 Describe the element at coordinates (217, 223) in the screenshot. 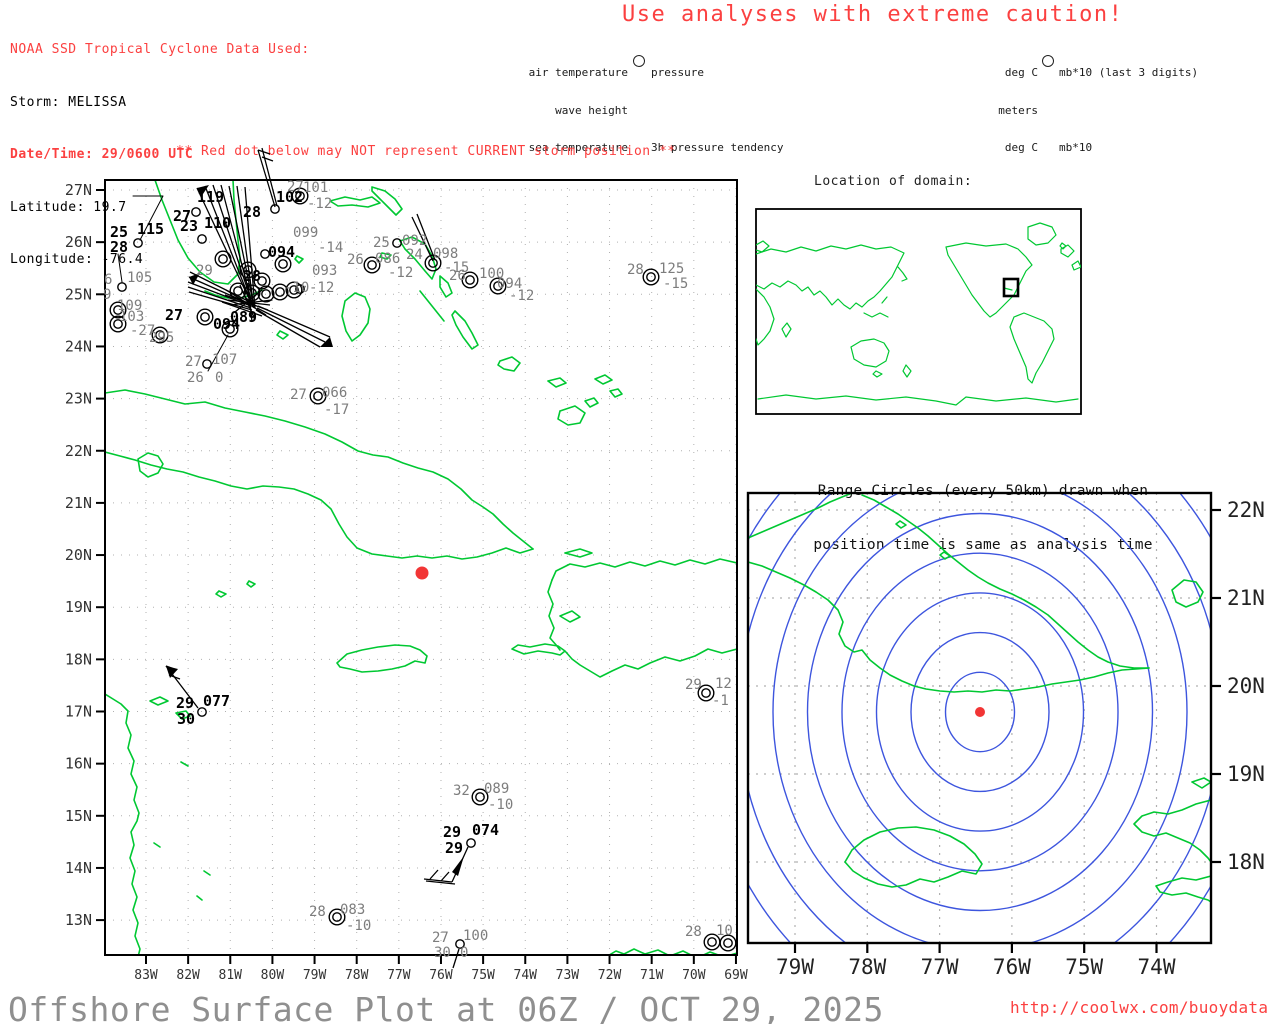

I see `station-value: 110` at that location.